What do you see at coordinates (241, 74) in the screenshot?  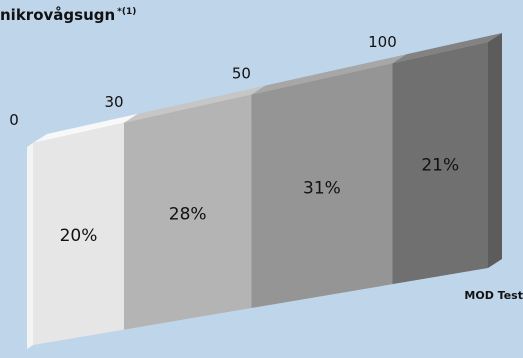 I see `boundary-label-2: 50` at bounding box center [241, 74].